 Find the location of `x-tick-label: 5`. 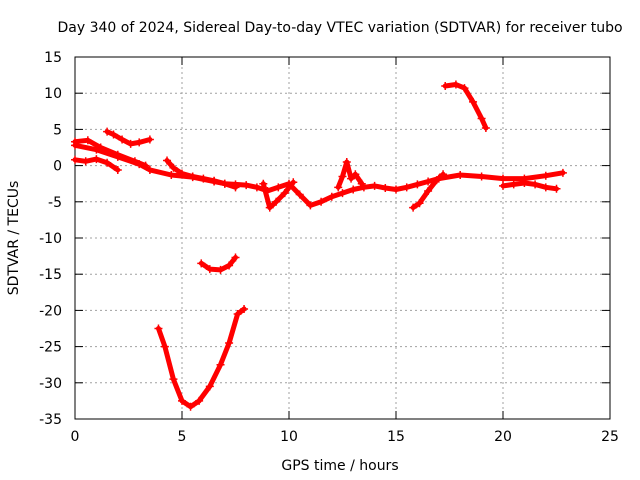

x-tick-label: 5 is located at coordinates (182, 437).